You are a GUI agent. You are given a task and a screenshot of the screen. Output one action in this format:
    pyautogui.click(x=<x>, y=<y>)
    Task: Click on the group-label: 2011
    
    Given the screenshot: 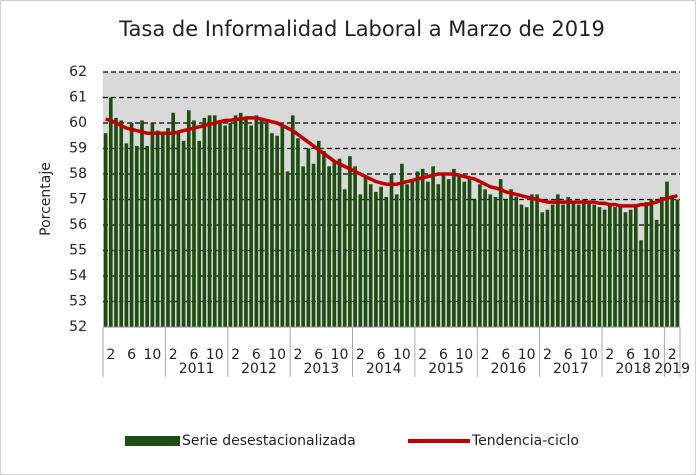 What is the action you would take?
    pyautogui.click(x=197, y=369)
    